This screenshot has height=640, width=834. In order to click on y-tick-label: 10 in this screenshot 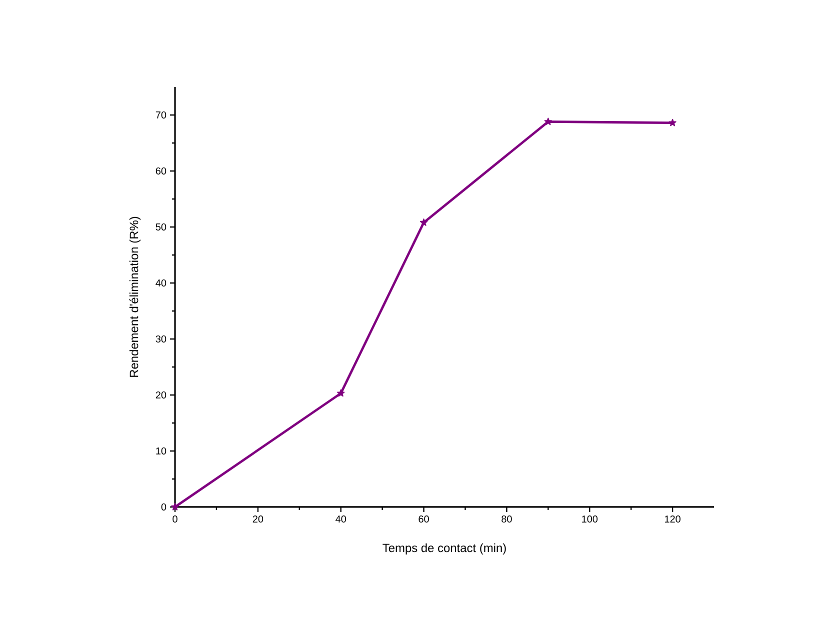, I will do `click(161, 451)`.